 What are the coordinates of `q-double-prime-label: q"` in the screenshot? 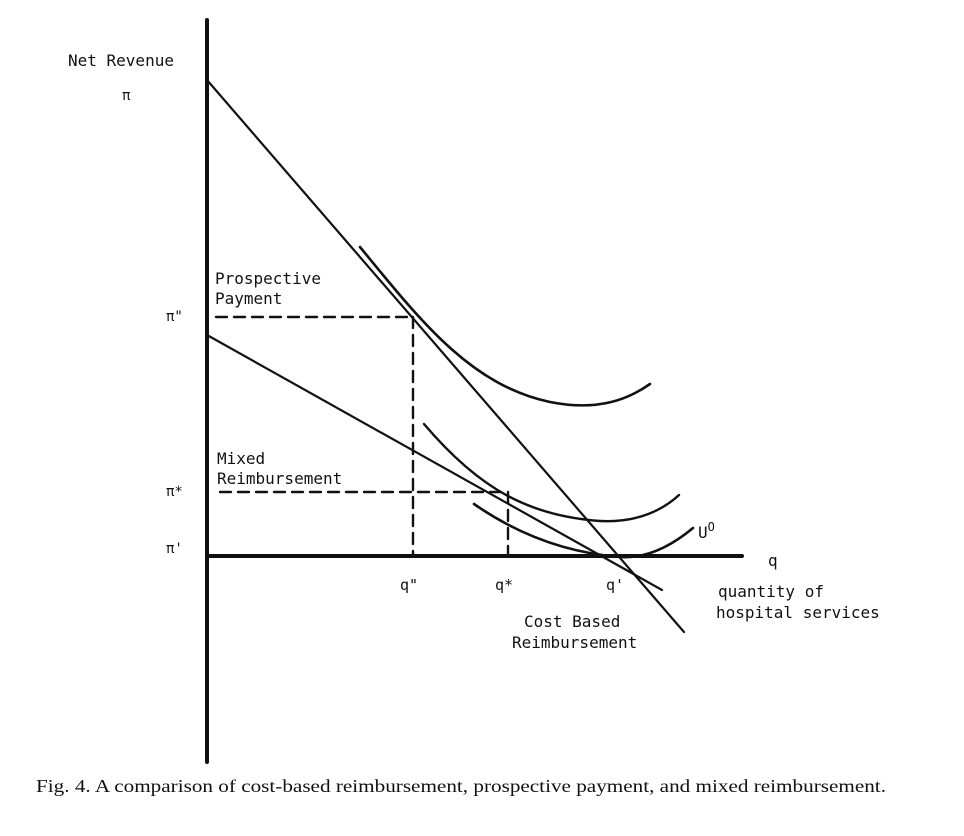 It's located at (409, 585).